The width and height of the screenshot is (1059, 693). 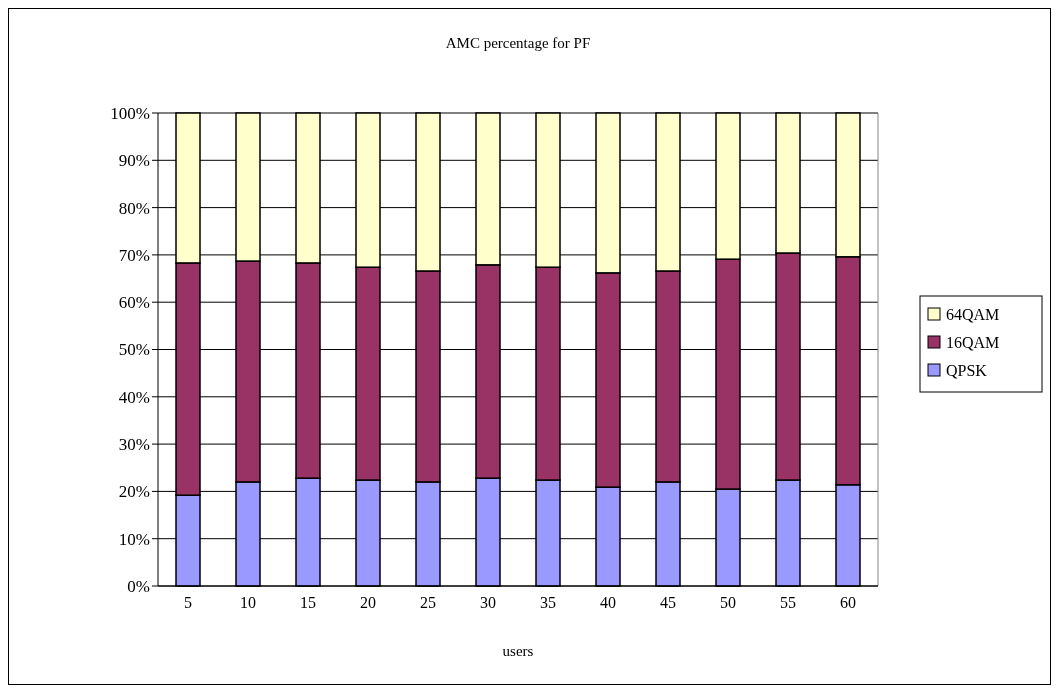 I want to click on x-tick-label: 25, so click(x=428, y=602).